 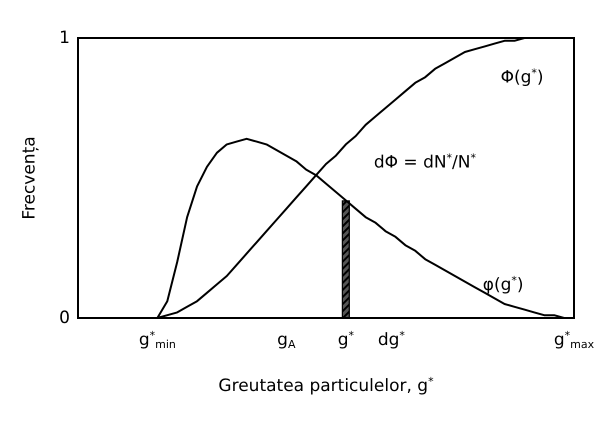 What do you see at coordinates (425, 161) in the screenshot?
I see `annotation: dΦ = dN*/N*` at bounding box center [425, 161].